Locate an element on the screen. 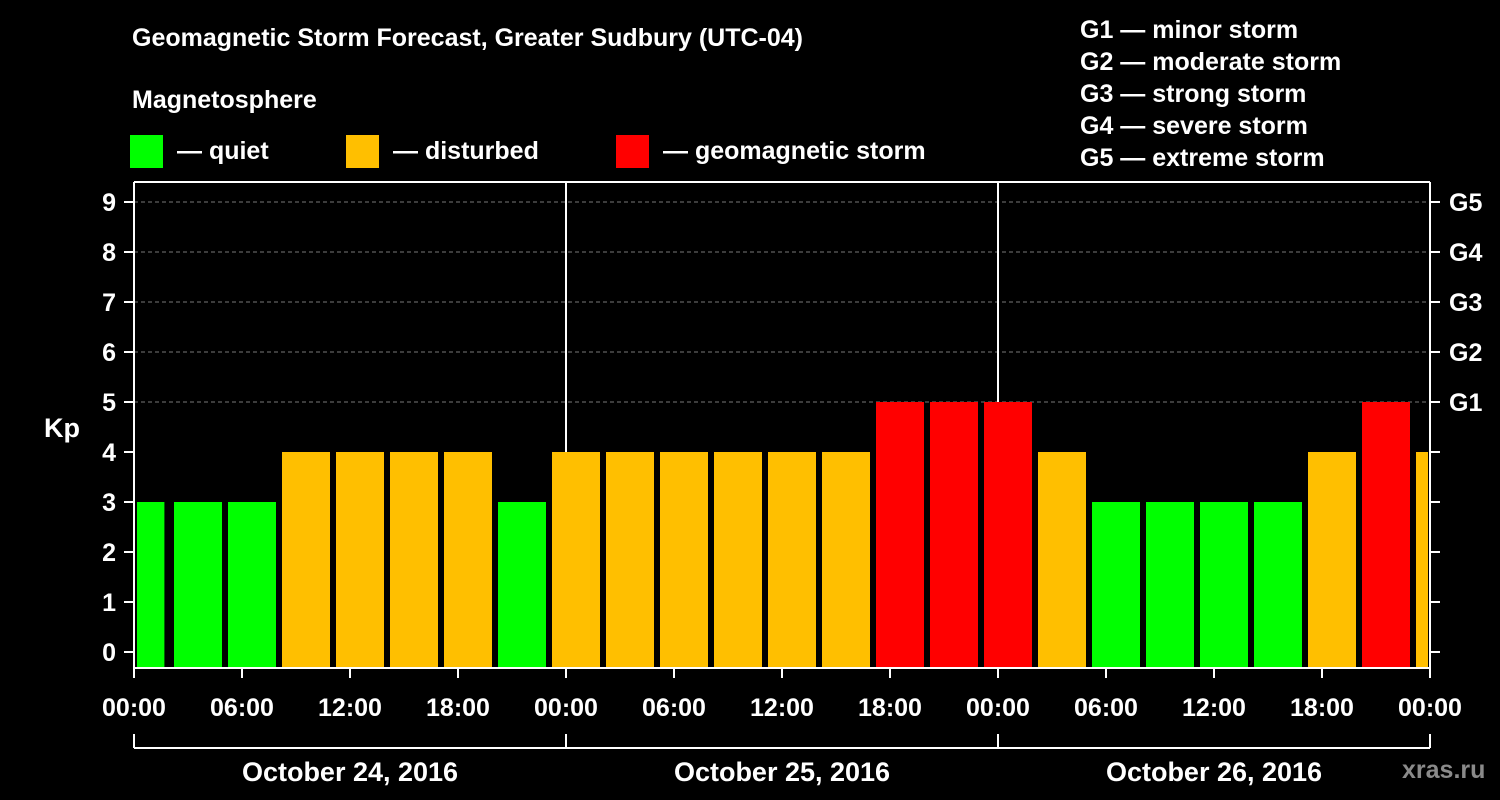  y-tick-label: 4 is located at coordinates (109, 453).